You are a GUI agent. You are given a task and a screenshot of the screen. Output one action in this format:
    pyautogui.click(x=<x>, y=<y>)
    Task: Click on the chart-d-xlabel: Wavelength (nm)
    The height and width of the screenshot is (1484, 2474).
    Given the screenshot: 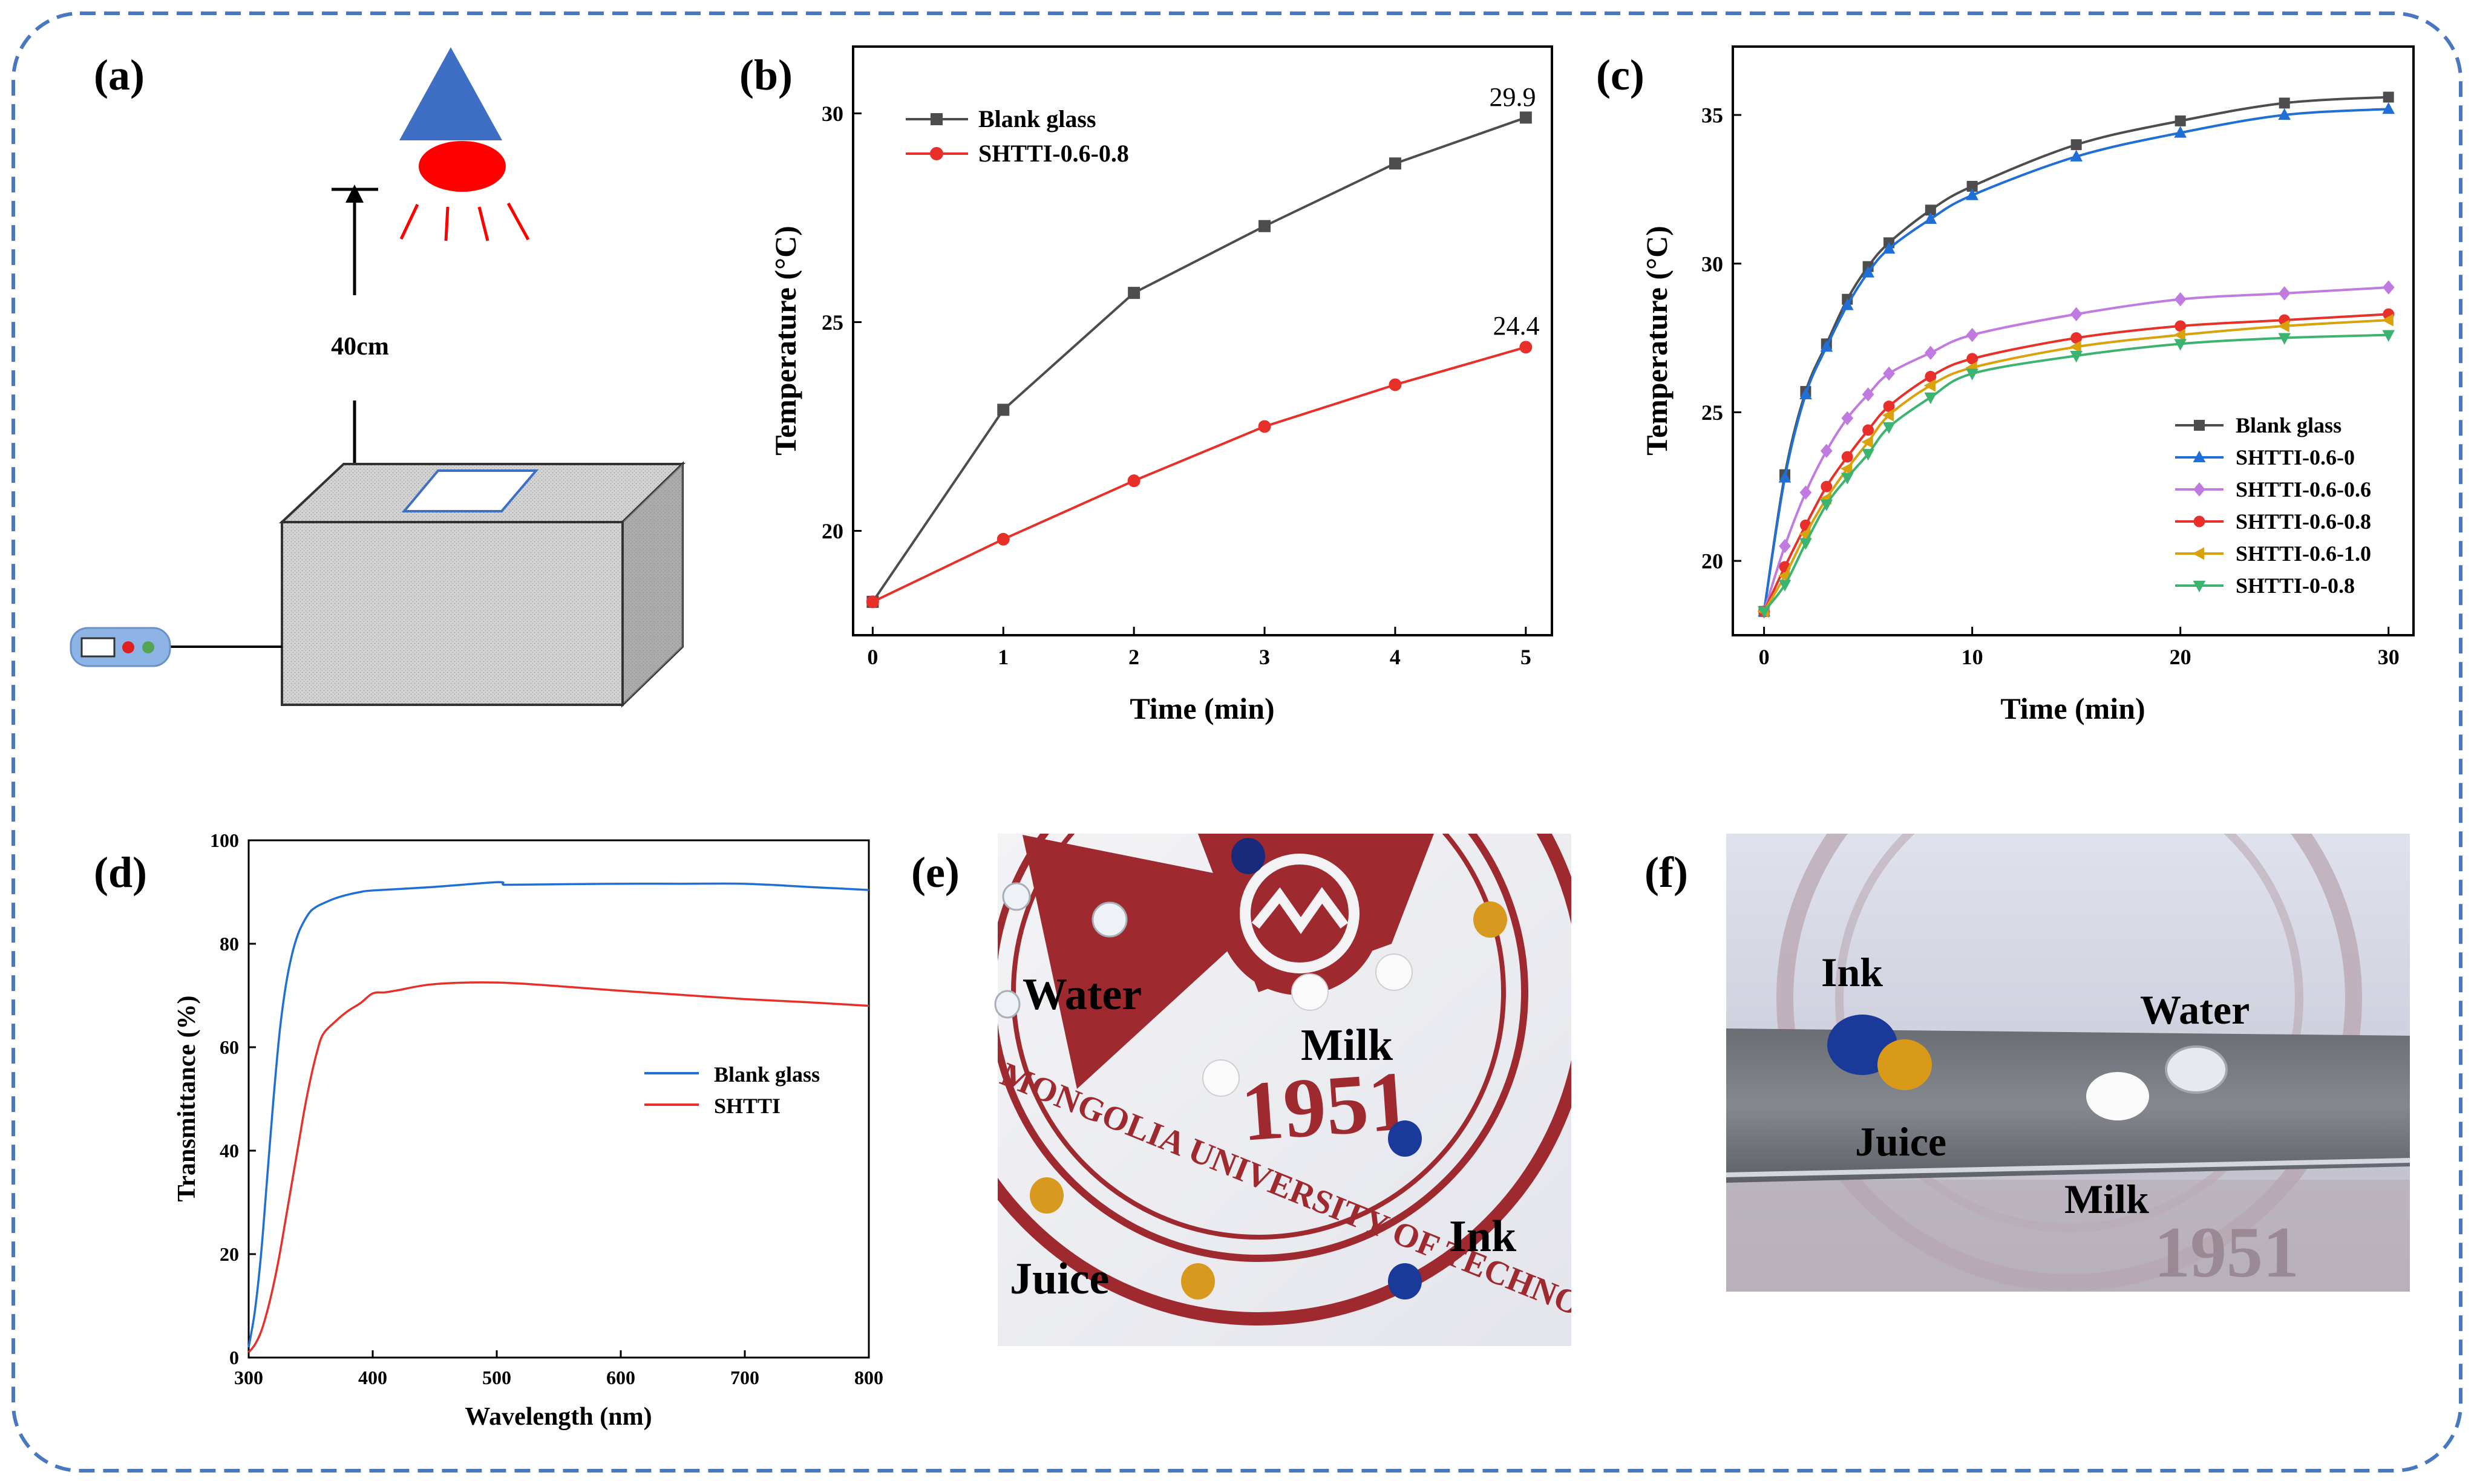 What is the action you would take?
    pyautogui.click(x=558, y=1417)
    